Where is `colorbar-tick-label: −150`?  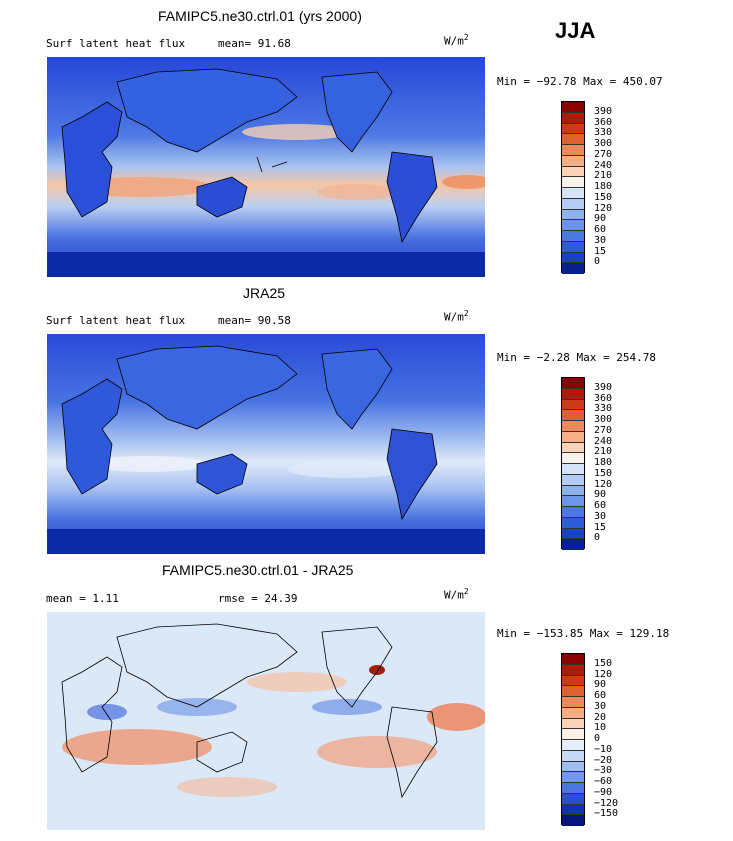 colorbar-tick-label: −150 is located at coordinates (606, 814).